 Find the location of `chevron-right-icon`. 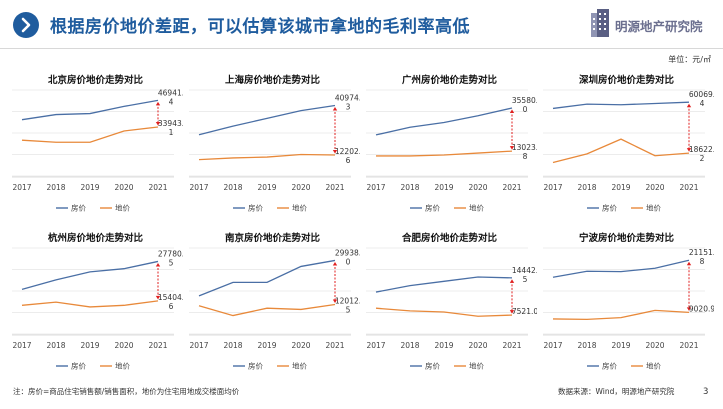

chevron-right-icon is located at coordinates (26, 25).